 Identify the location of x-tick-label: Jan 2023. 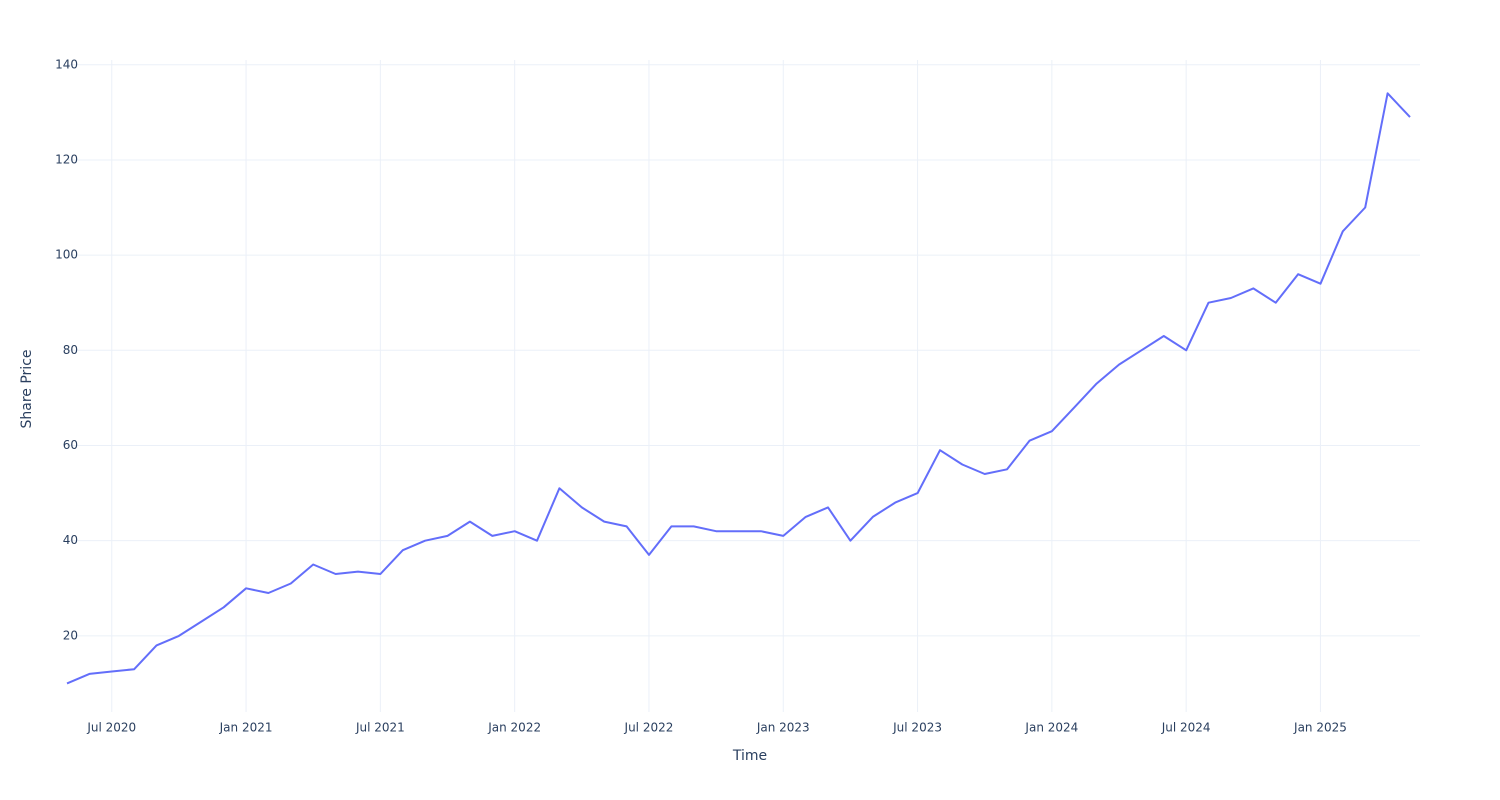
(783, 728).